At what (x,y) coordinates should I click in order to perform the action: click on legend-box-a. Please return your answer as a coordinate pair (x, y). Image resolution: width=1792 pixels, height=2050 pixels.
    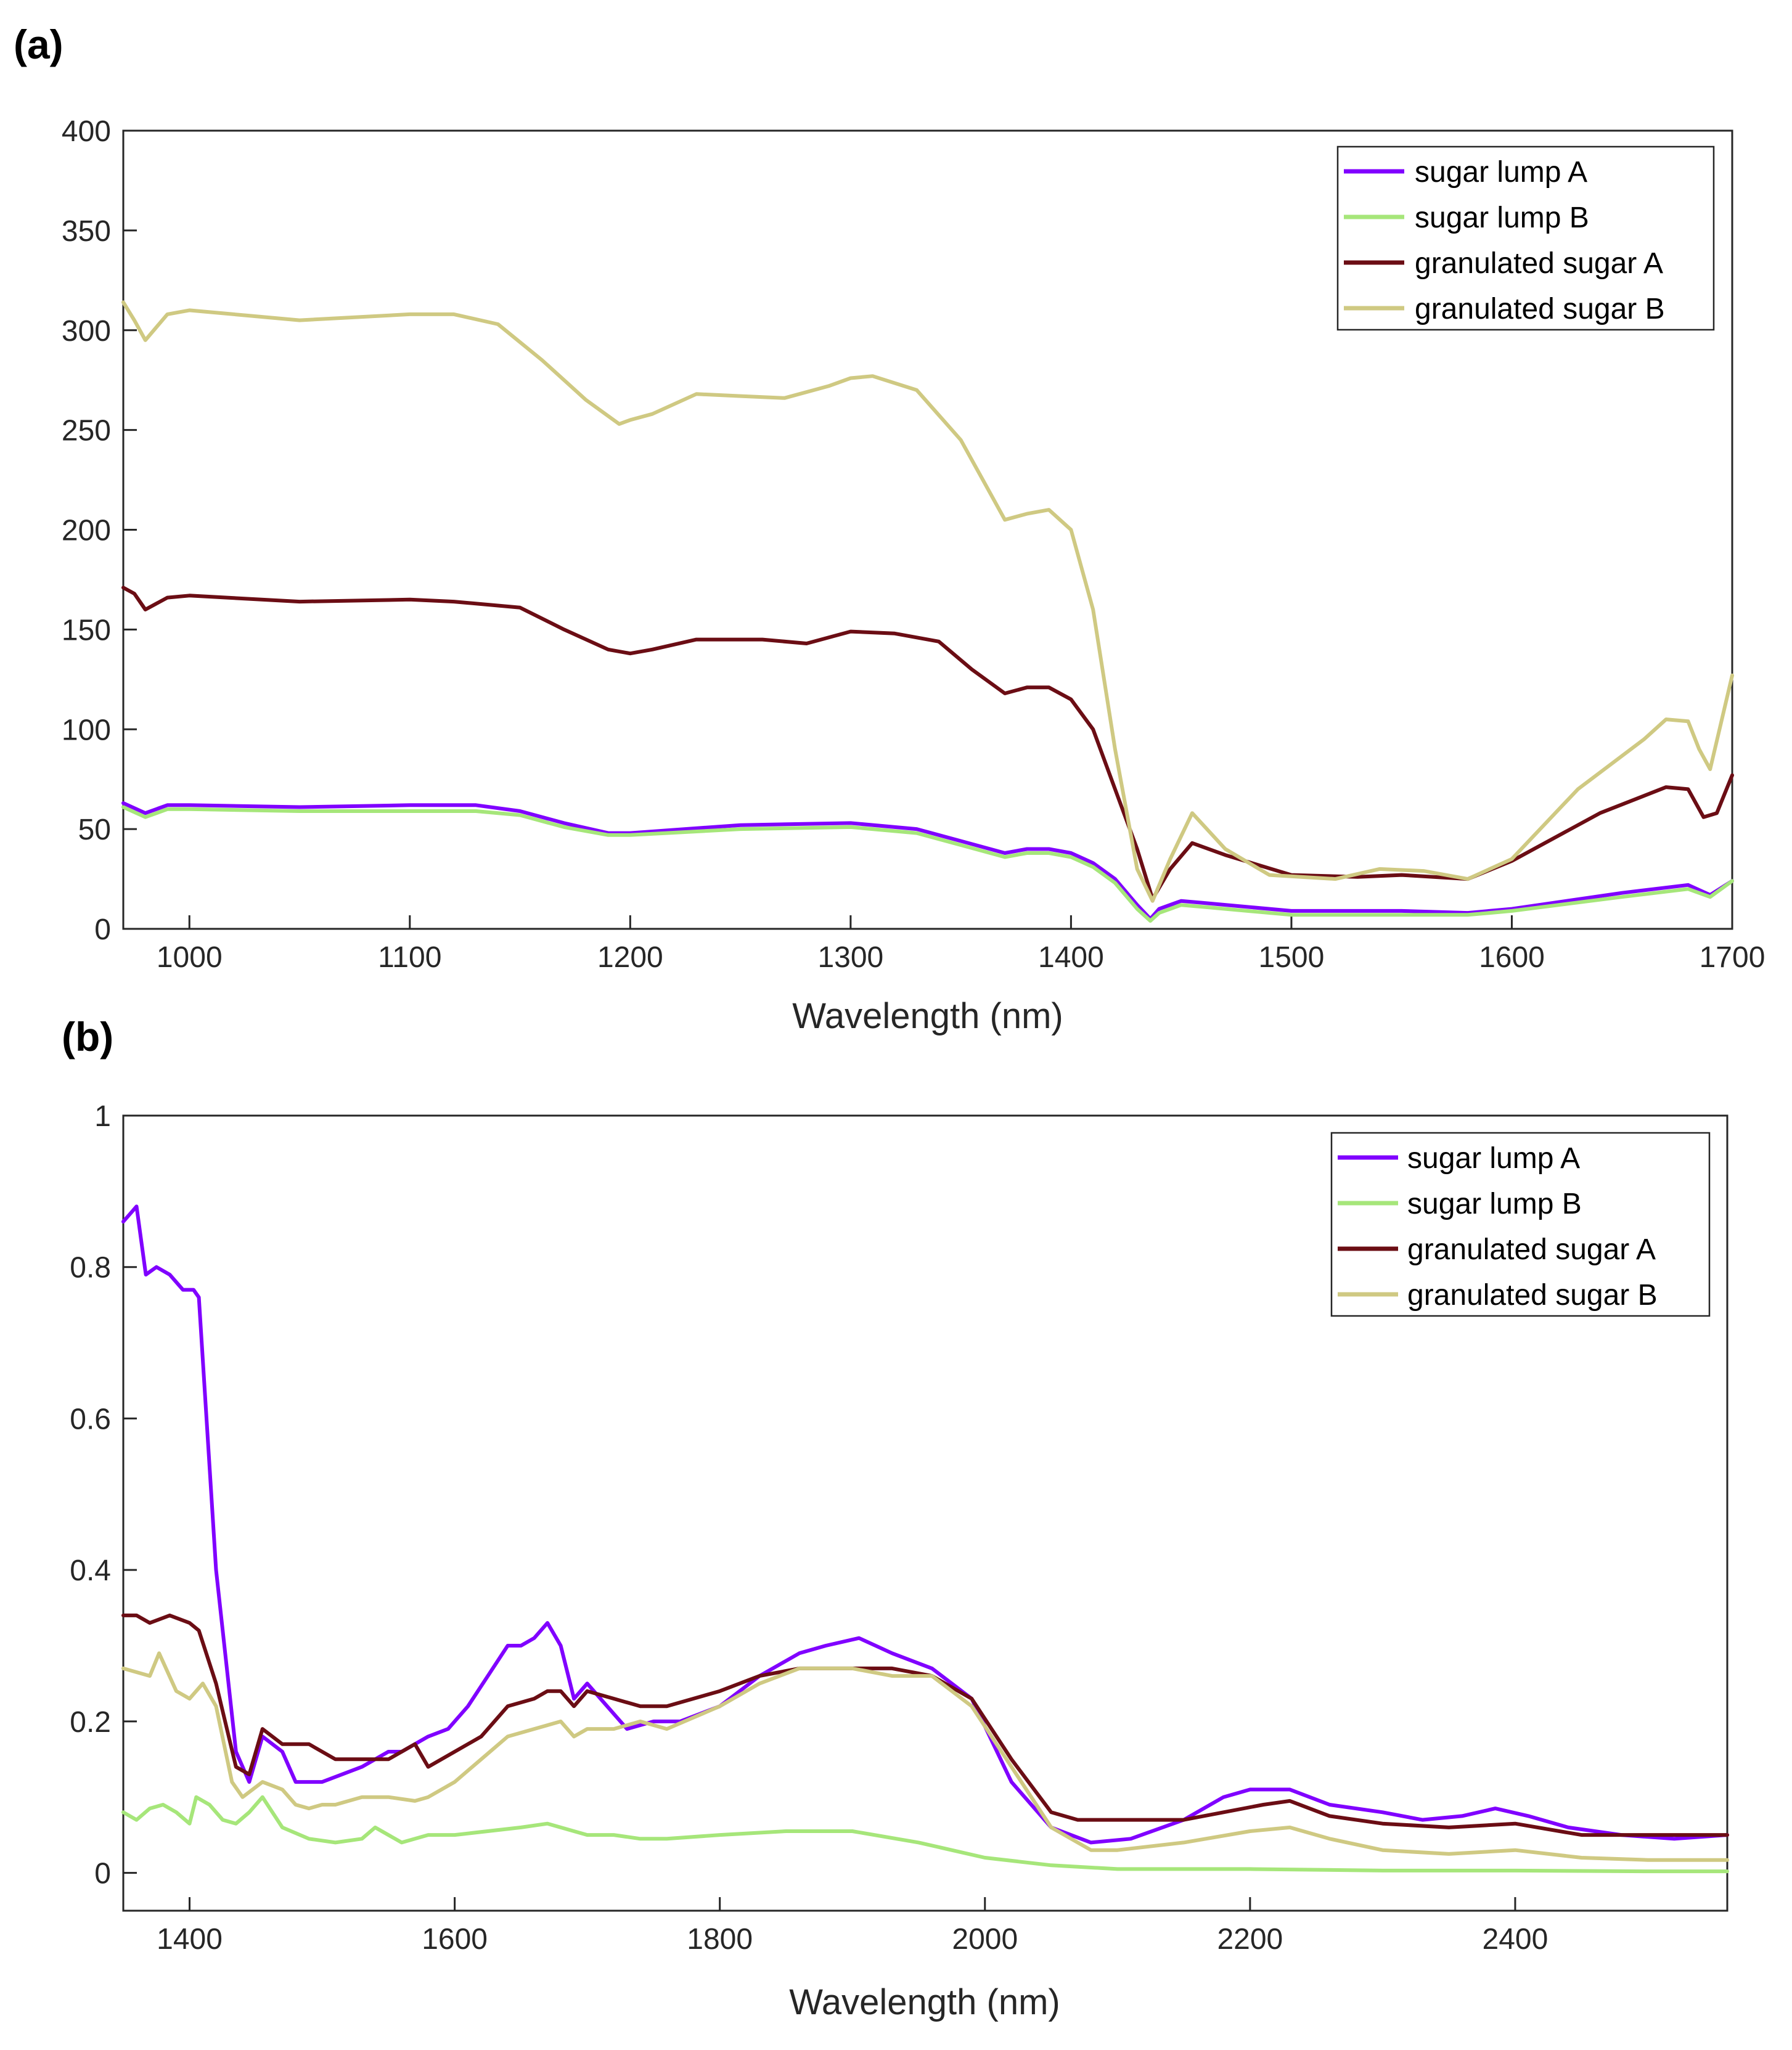
    Looking at the image, I should click on (1525, 238).